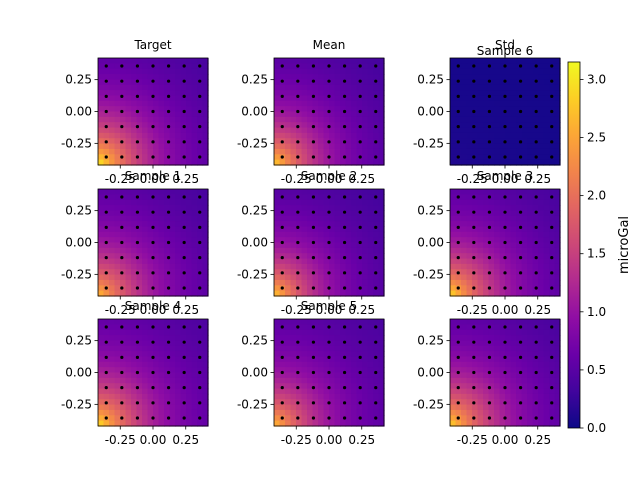  I want to click on x-tick-label: -0.25, so click(120, 310).